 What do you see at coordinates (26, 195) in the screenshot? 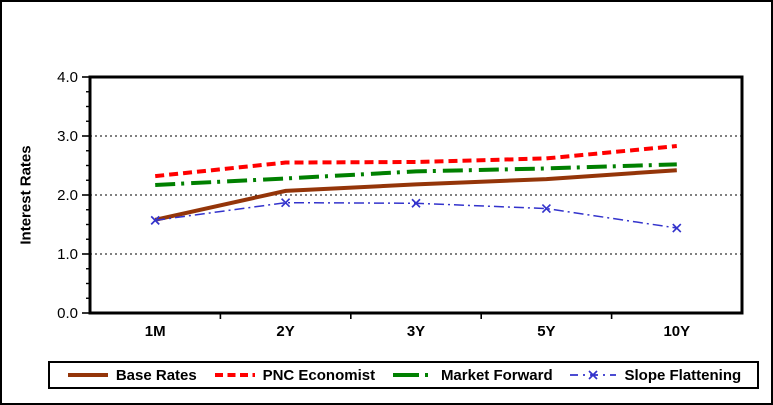
I see `y-axis-title: Interest Rates` at bounding box center [26, 195].